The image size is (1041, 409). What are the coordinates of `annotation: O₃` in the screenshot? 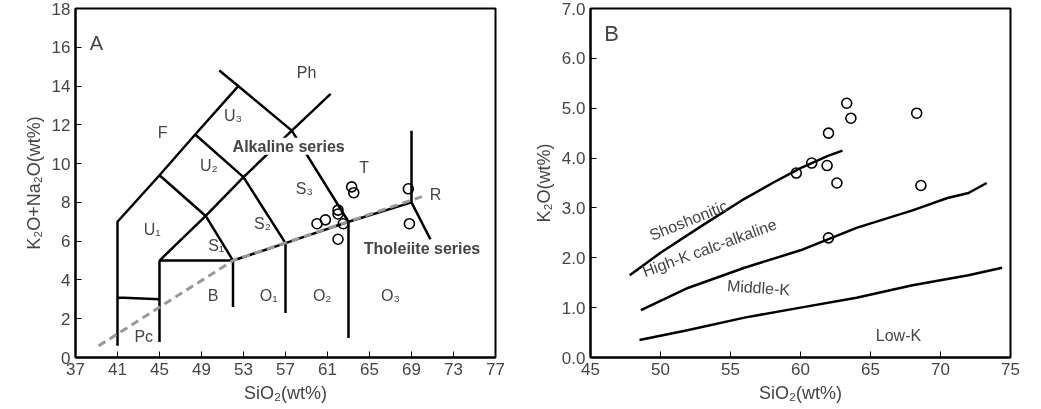 It's located at (390, 295).